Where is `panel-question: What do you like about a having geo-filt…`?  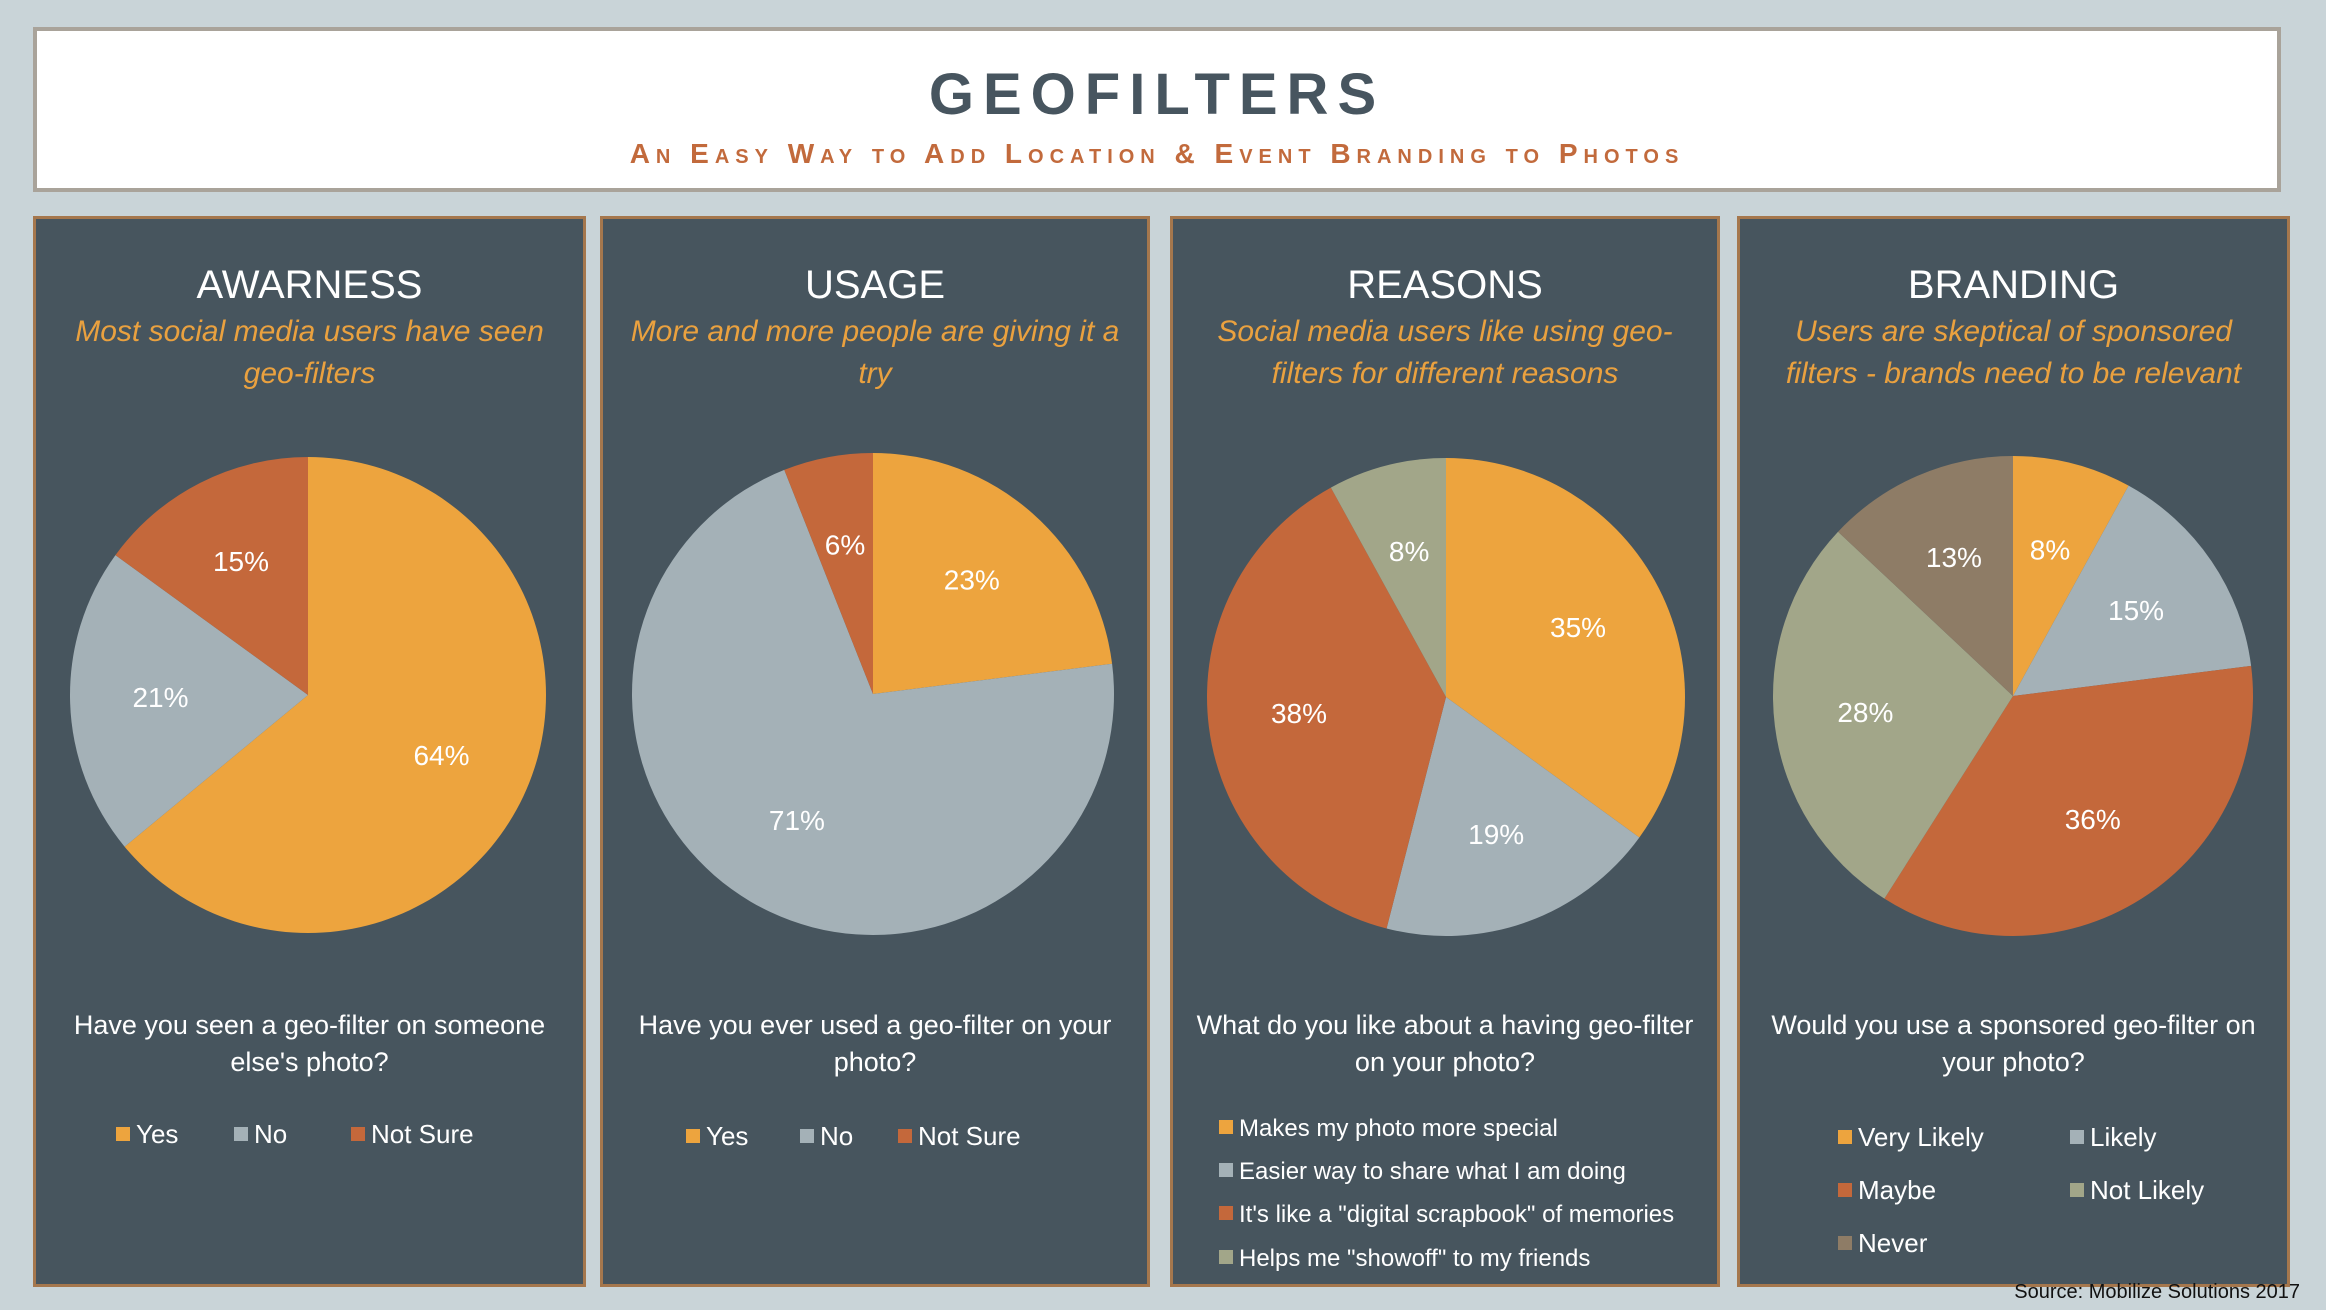 panel-question: What do you like about a having geo-filt… is located at coordinates (1445, 1043).